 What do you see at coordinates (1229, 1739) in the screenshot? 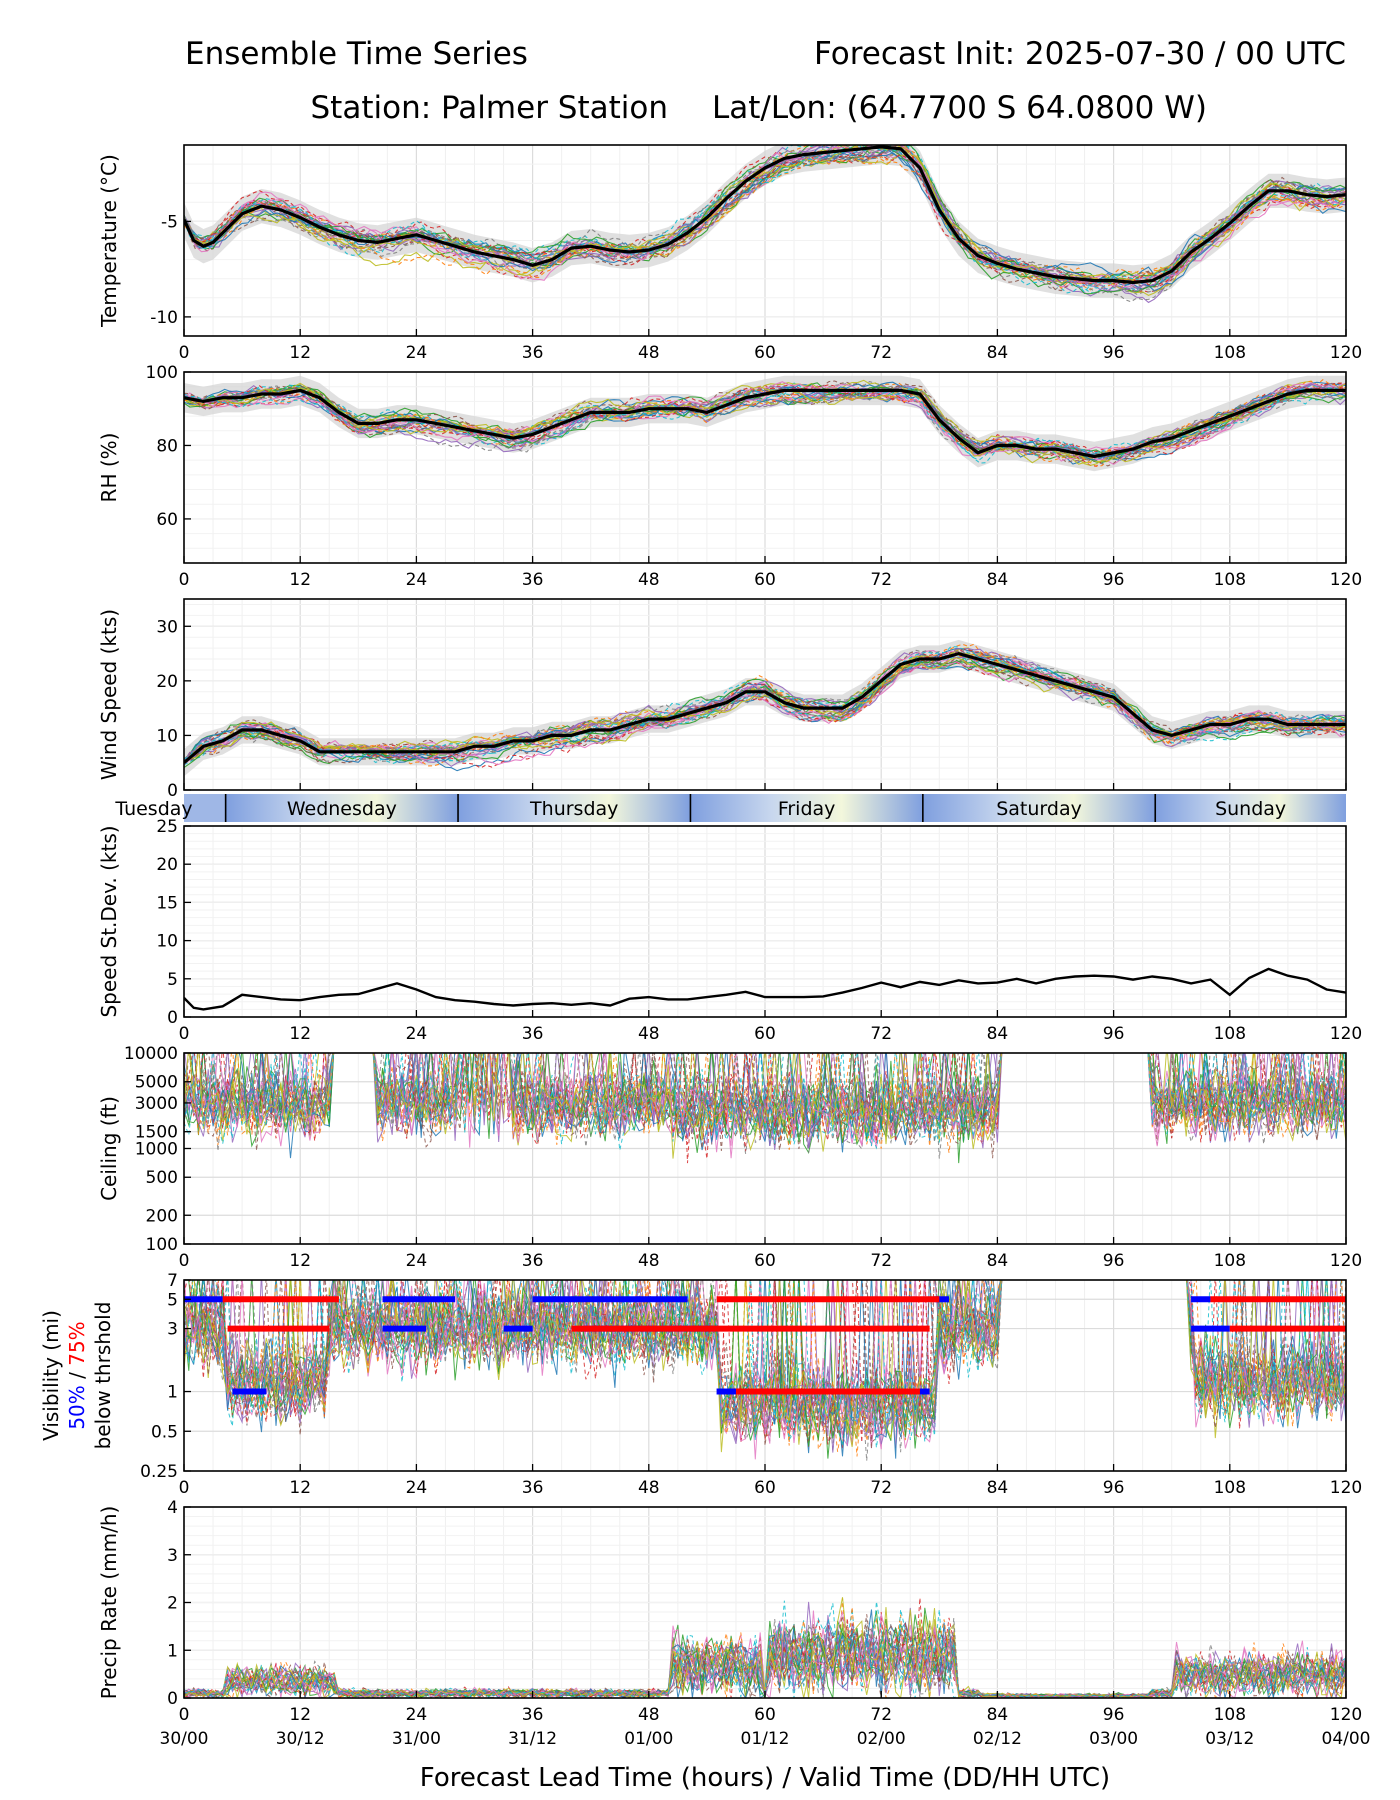
I see `valid-time-label: 03/12` at bounding box center [1229, 1739].